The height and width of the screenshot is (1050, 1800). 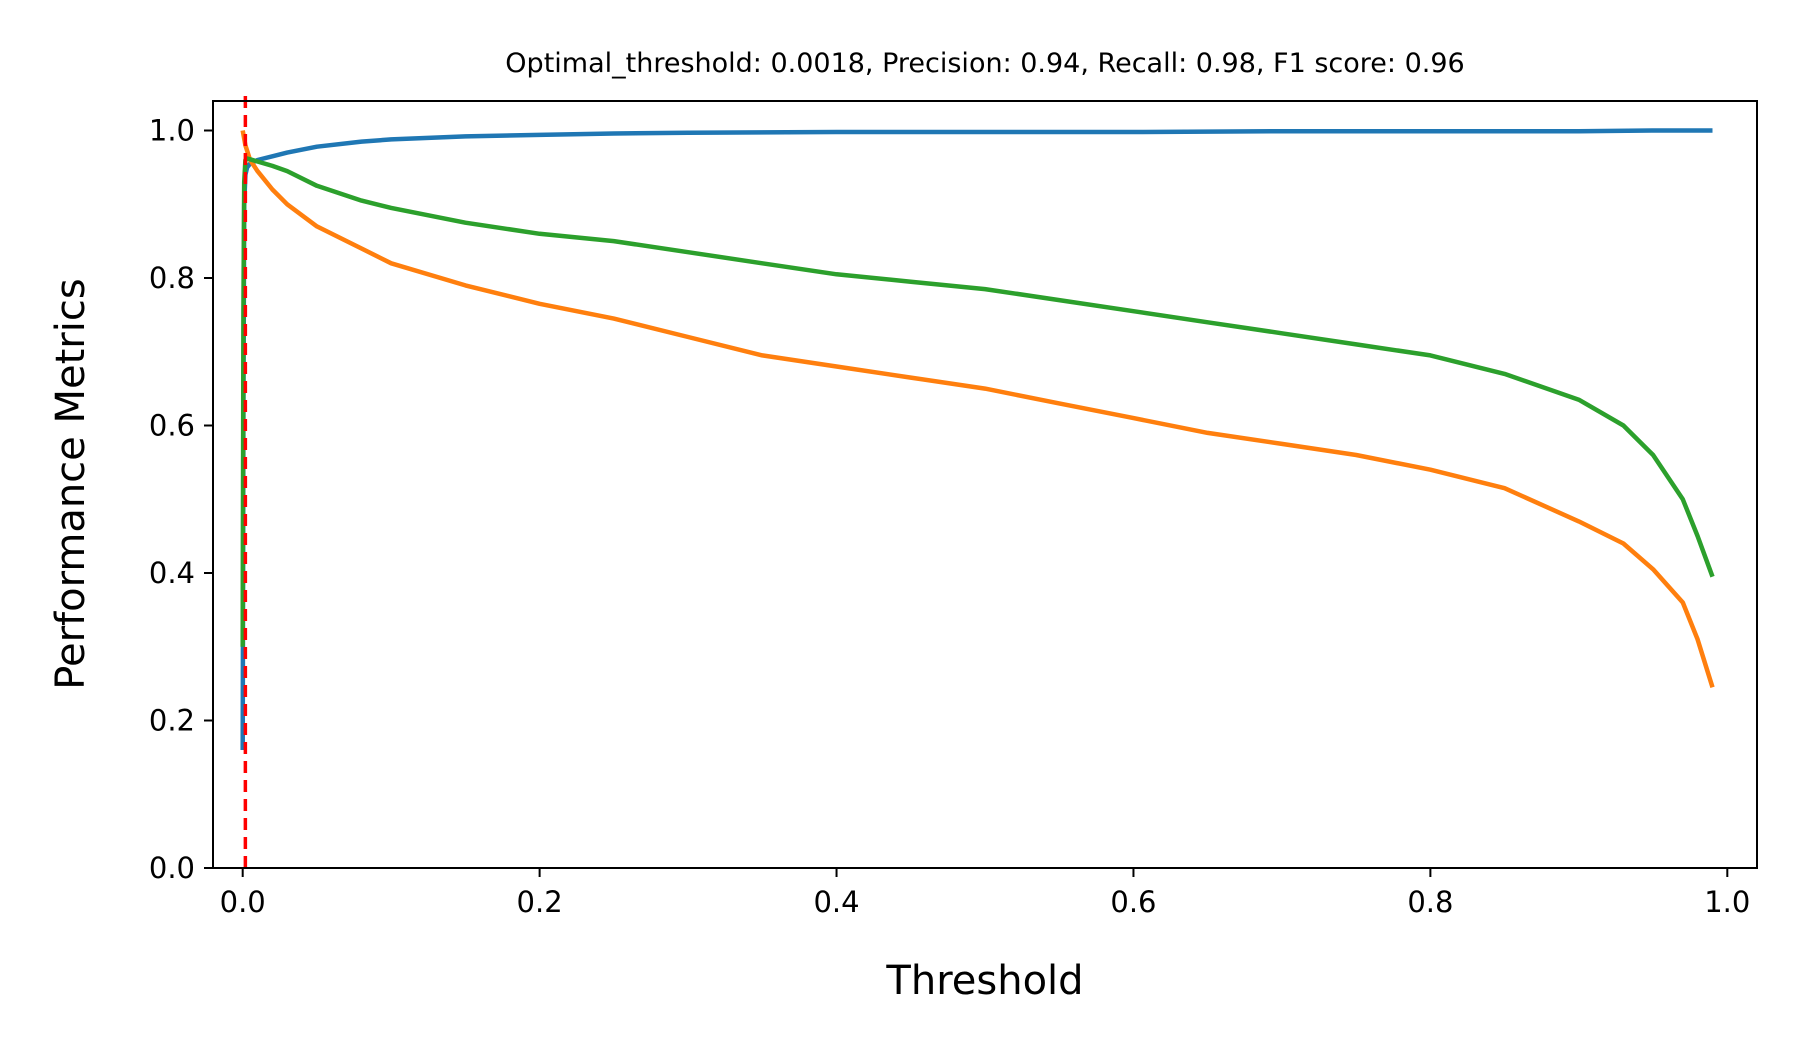 What do you see at coordinates (1727, 902) in the screenshot?
I see `x-tick-label: 1.0` at bounding box center [1727, 902].